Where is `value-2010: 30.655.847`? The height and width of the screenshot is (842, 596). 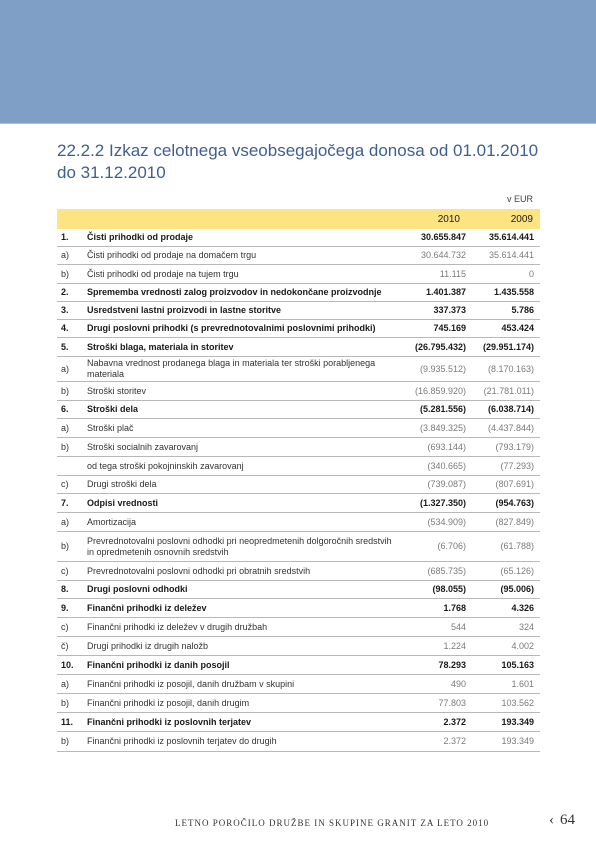
value-2010: 30.655.847 is located at coordinates (434, 238).